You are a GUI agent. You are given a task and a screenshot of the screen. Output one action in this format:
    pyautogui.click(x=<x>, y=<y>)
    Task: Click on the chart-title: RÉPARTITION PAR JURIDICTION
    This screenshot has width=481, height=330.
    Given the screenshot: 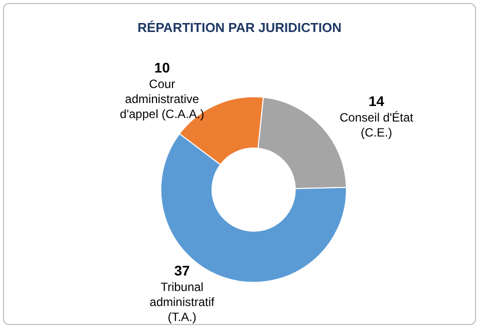 What is the action you would take?
    pyautogui.click(x=240, y=27)
    